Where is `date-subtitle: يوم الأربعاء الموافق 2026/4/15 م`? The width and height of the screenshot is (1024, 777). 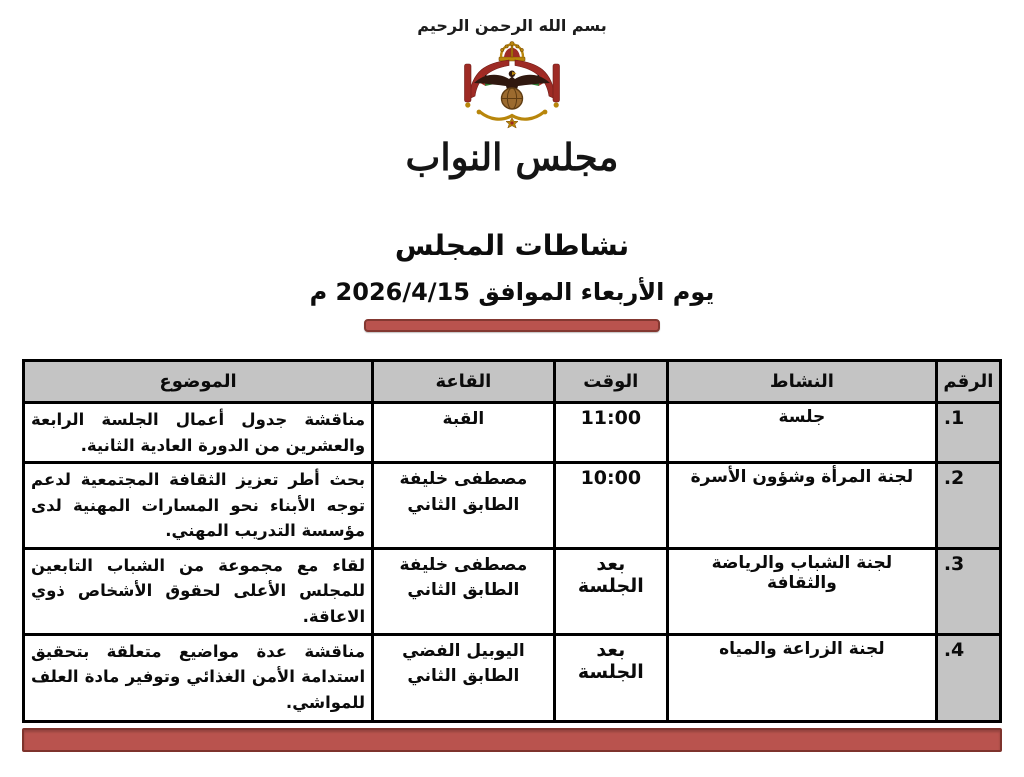 date-subtitle: يوم الأربعاء الموافق 2026/4/15 م is located at coordinates (512, 292).